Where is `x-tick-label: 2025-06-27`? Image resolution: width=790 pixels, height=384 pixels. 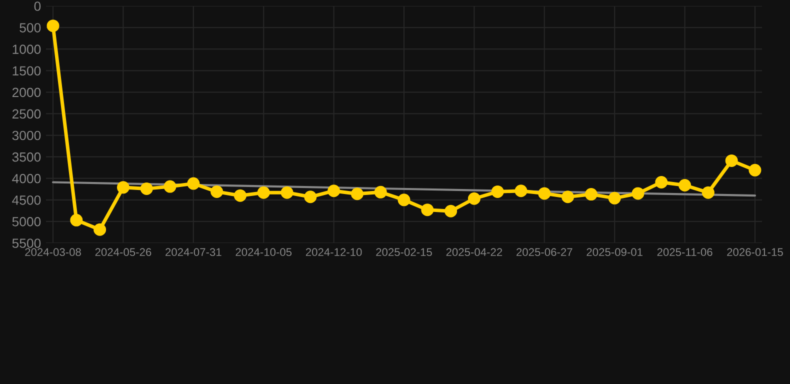 x-tick-label: 2025-06-27 is located at coordinates (544, 252).